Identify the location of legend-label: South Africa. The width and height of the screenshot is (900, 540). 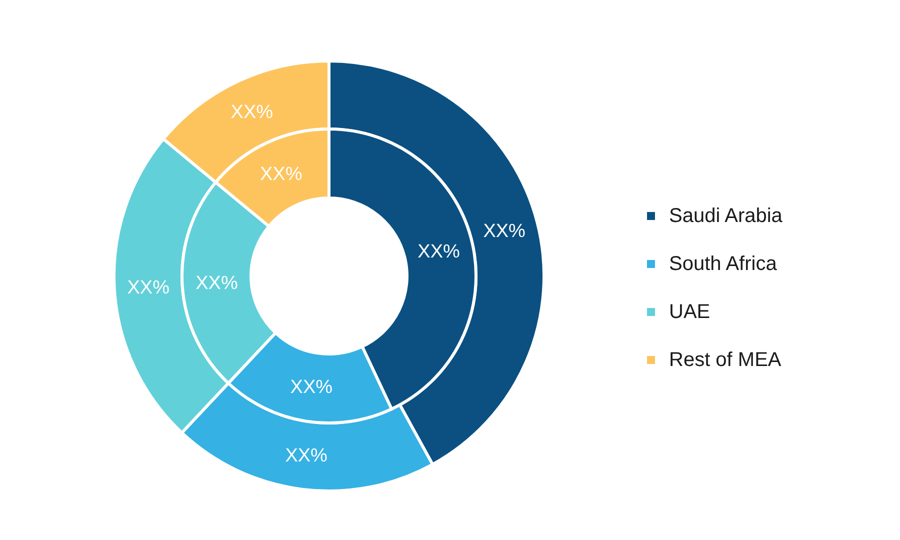
(723, 264).